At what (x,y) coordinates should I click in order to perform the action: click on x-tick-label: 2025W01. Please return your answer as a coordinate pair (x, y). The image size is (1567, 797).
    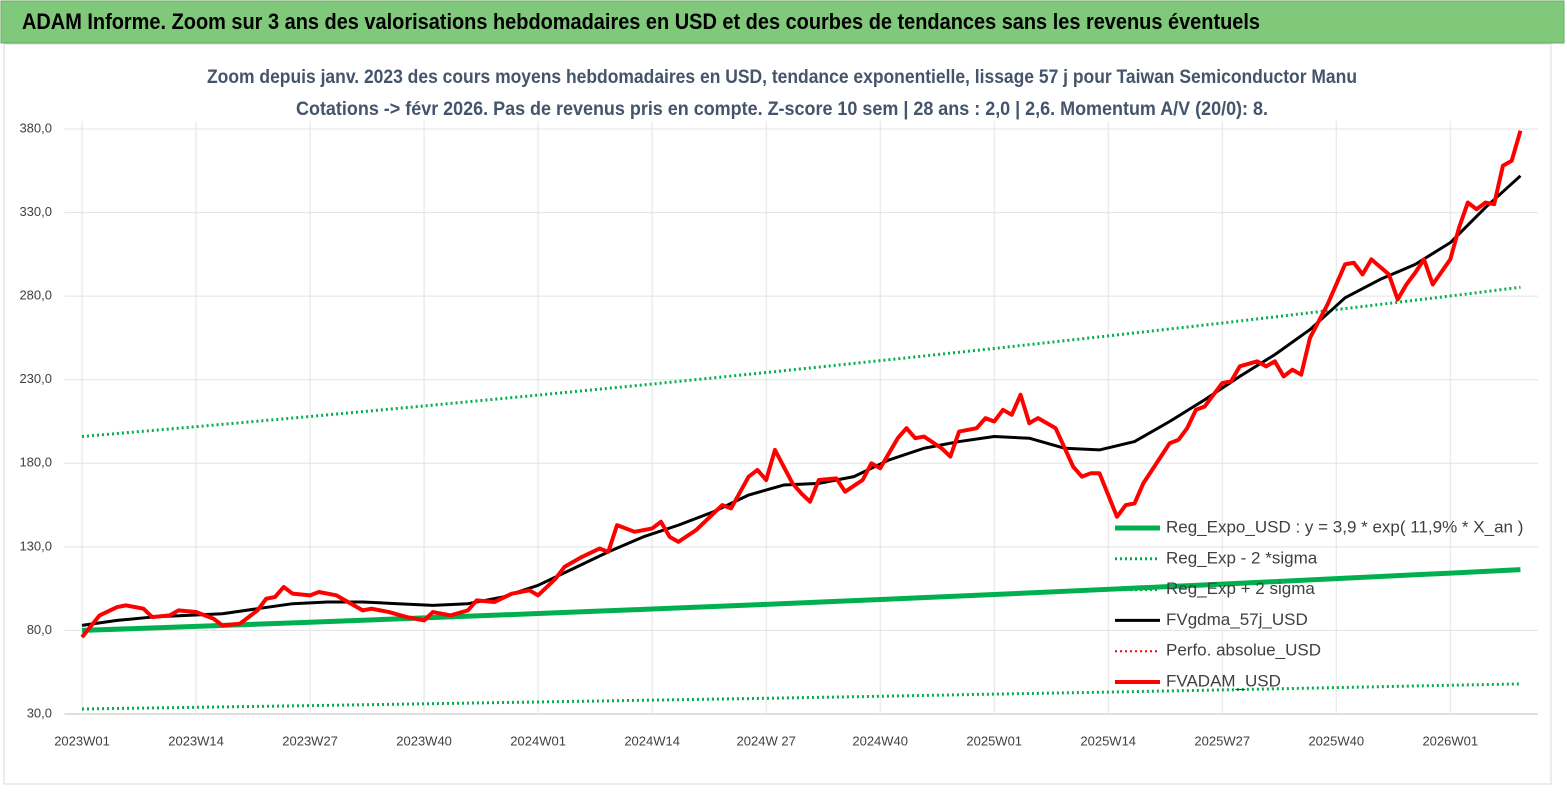
    Looking at the image, I should click on (994, 740).